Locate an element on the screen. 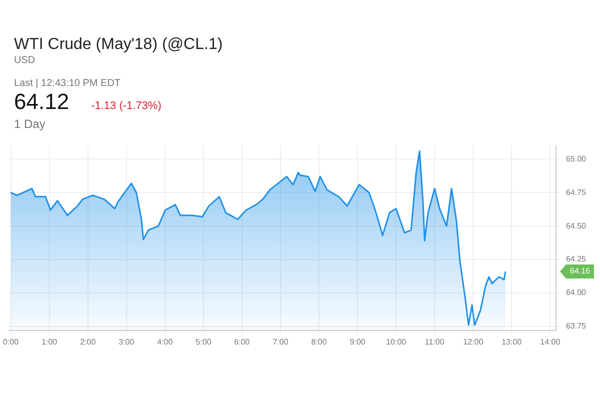 This screenshot has height=402, width=600. x-tick-label: 0:00 is located at coordinates (11, 341).